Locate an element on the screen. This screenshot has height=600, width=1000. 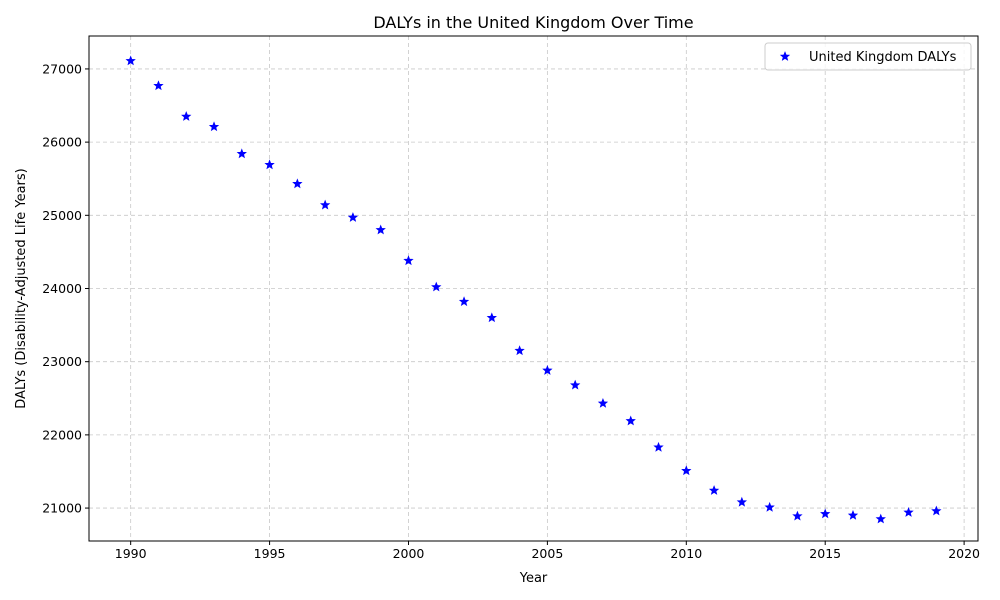
y-tick-label: 21000 is located at coordinates (62, 508).